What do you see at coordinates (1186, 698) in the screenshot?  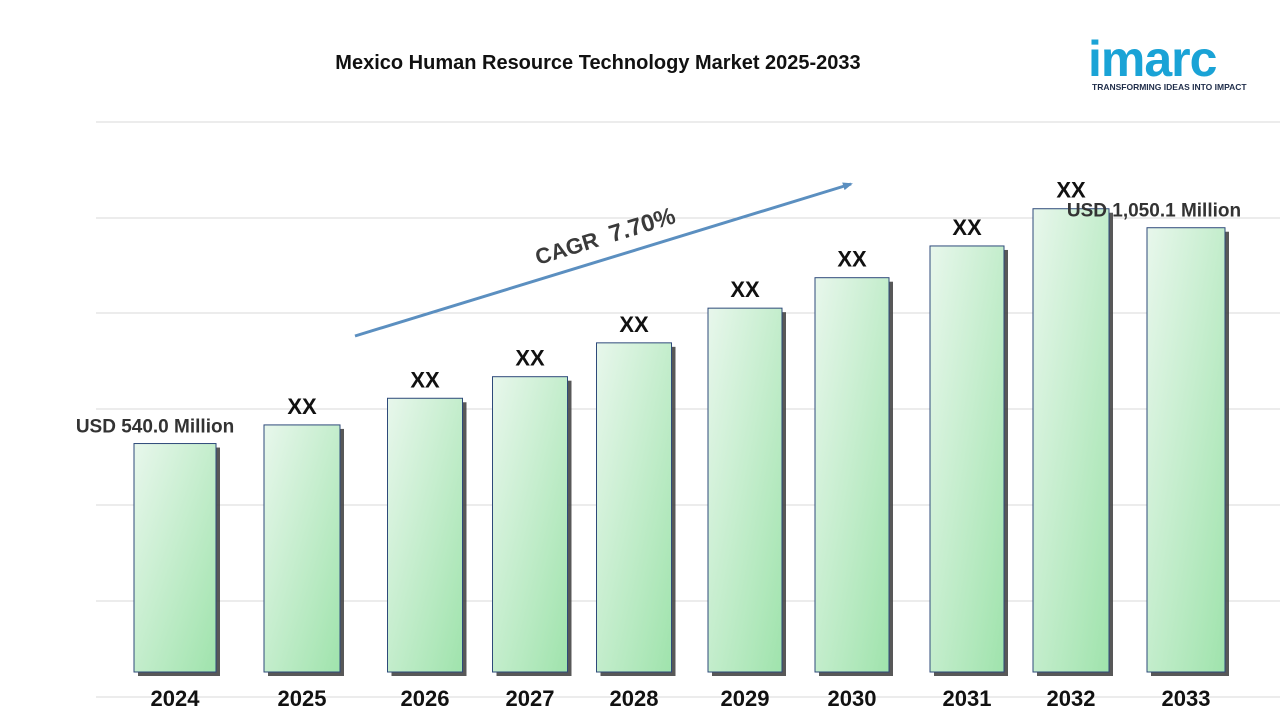 I see `x-tick-2033: 2033` at bounding box center [1186, 698].